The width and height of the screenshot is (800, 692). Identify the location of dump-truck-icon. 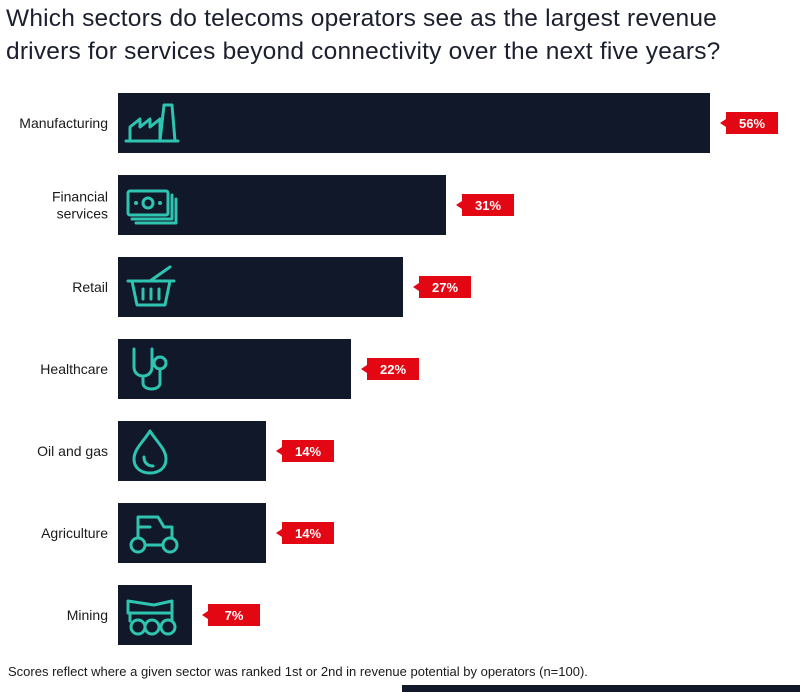
(151, 617).